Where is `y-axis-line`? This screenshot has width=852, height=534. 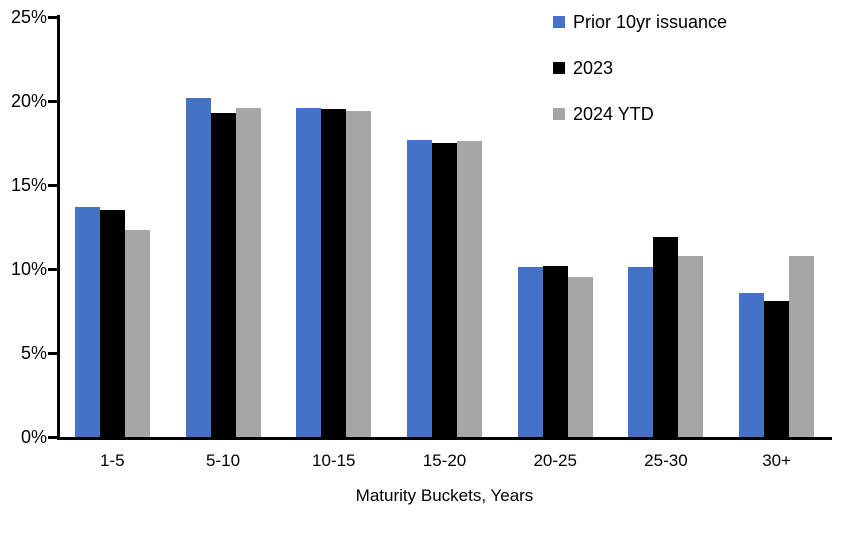
y-axis-line is located at coordinates (58, 227).